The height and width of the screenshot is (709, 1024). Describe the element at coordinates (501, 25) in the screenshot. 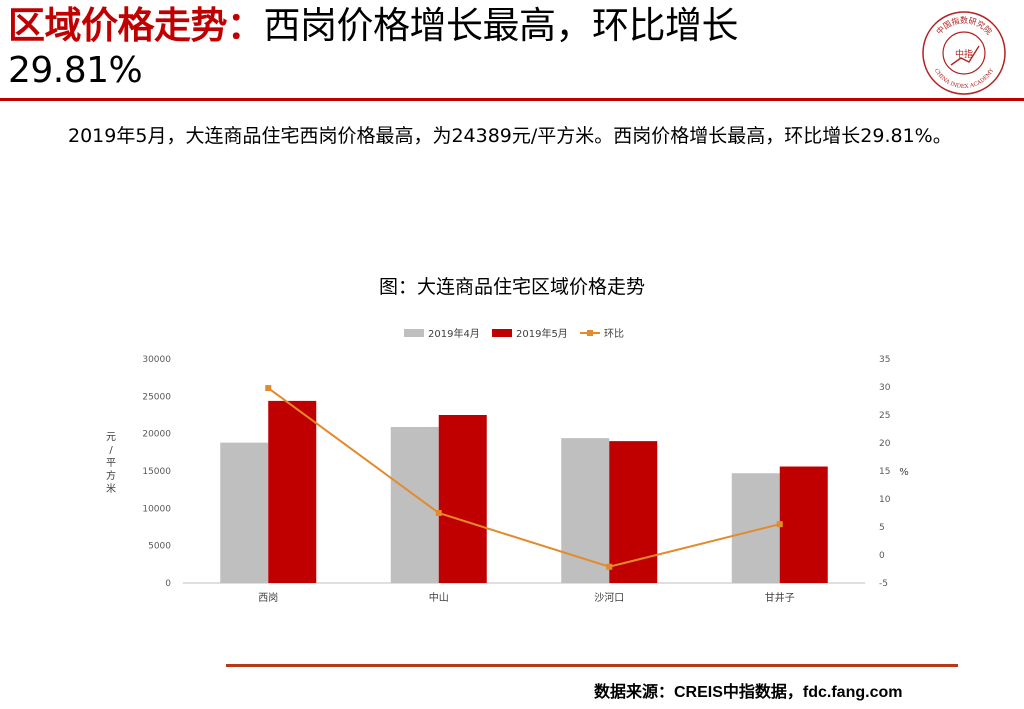

I see `page-title-headline: 西岗价格增长最高，环比增长` at that location.